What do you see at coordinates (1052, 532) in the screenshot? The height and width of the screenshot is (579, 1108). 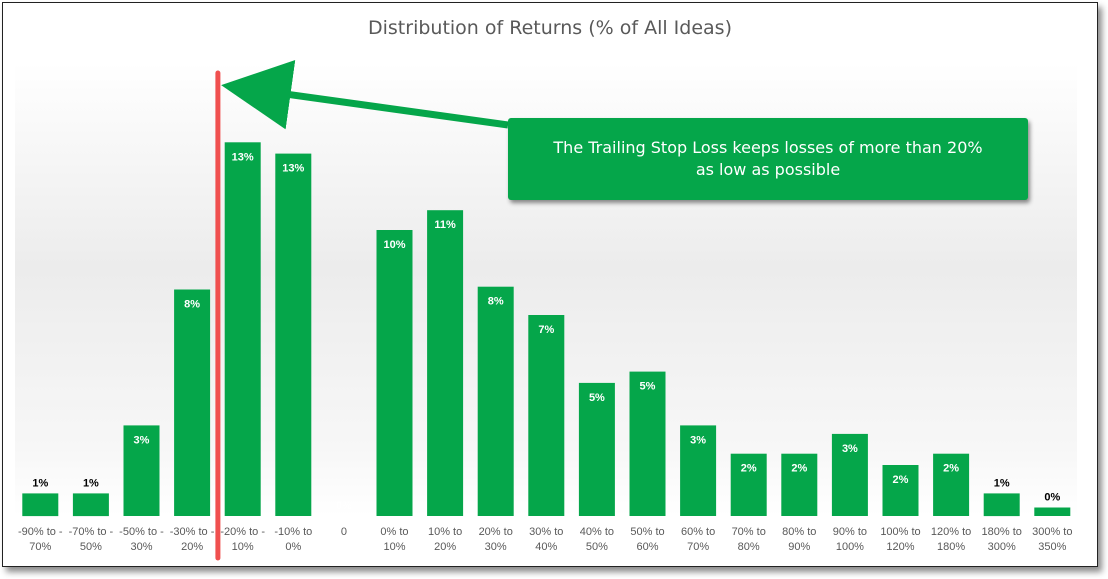 I see `tick-label-20-line-1: 300% to` at bounding box center [1052, 532].